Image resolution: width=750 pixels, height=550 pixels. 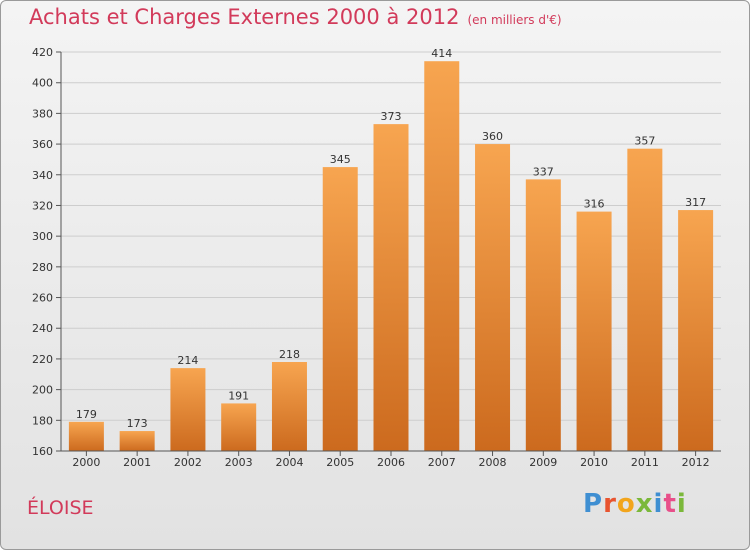 What do you see at coordinates (441, 53) in the screenshot?
I see `bar-value-label: 414` at bounding box center [441, 53].